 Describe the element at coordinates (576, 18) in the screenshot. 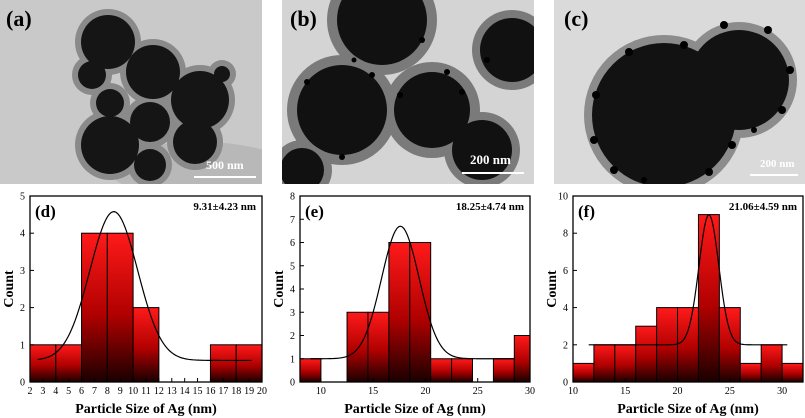

I see `panel-label-c: (c)` at that location.